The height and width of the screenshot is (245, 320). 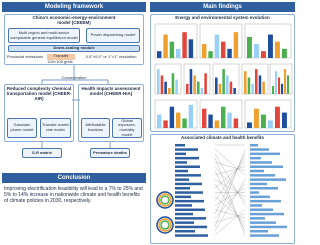 I want to click on grids: 100×100 grids, so click(x=60, y=61).